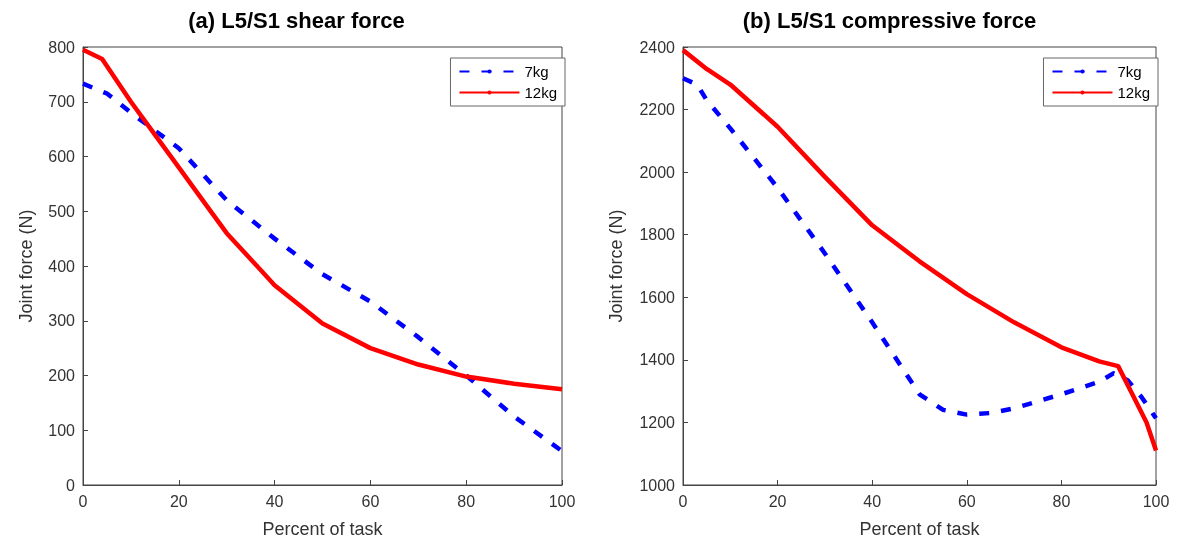 The width and height of the screenshot is (1187, 554). Describe the element at coordinates (62, 211) in the screenshot. I see `y-tick-label: 500` at that location.